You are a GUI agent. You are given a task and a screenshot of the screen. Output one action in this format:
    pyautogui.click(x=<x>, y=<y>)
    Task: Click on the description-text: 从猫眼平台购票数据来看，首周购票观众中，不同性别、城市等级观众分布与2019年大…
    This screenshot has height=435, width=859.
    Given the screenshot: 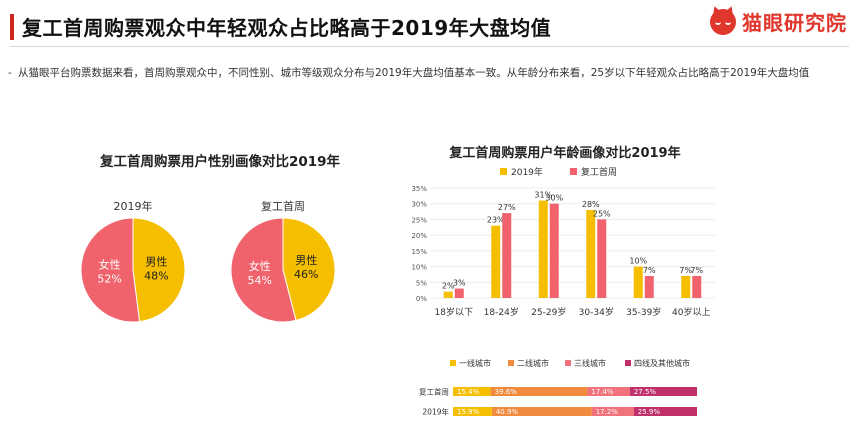 What is the action you would take?
    pyautogui.click(x=414, y=73)
    